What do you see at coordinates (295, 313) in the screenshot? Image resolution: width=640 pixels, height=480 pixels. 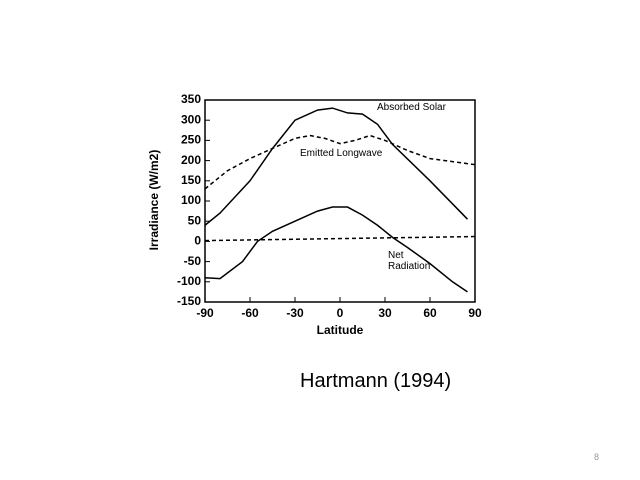 I see `x-tick-label: -30` at bounding box center [295, 313].